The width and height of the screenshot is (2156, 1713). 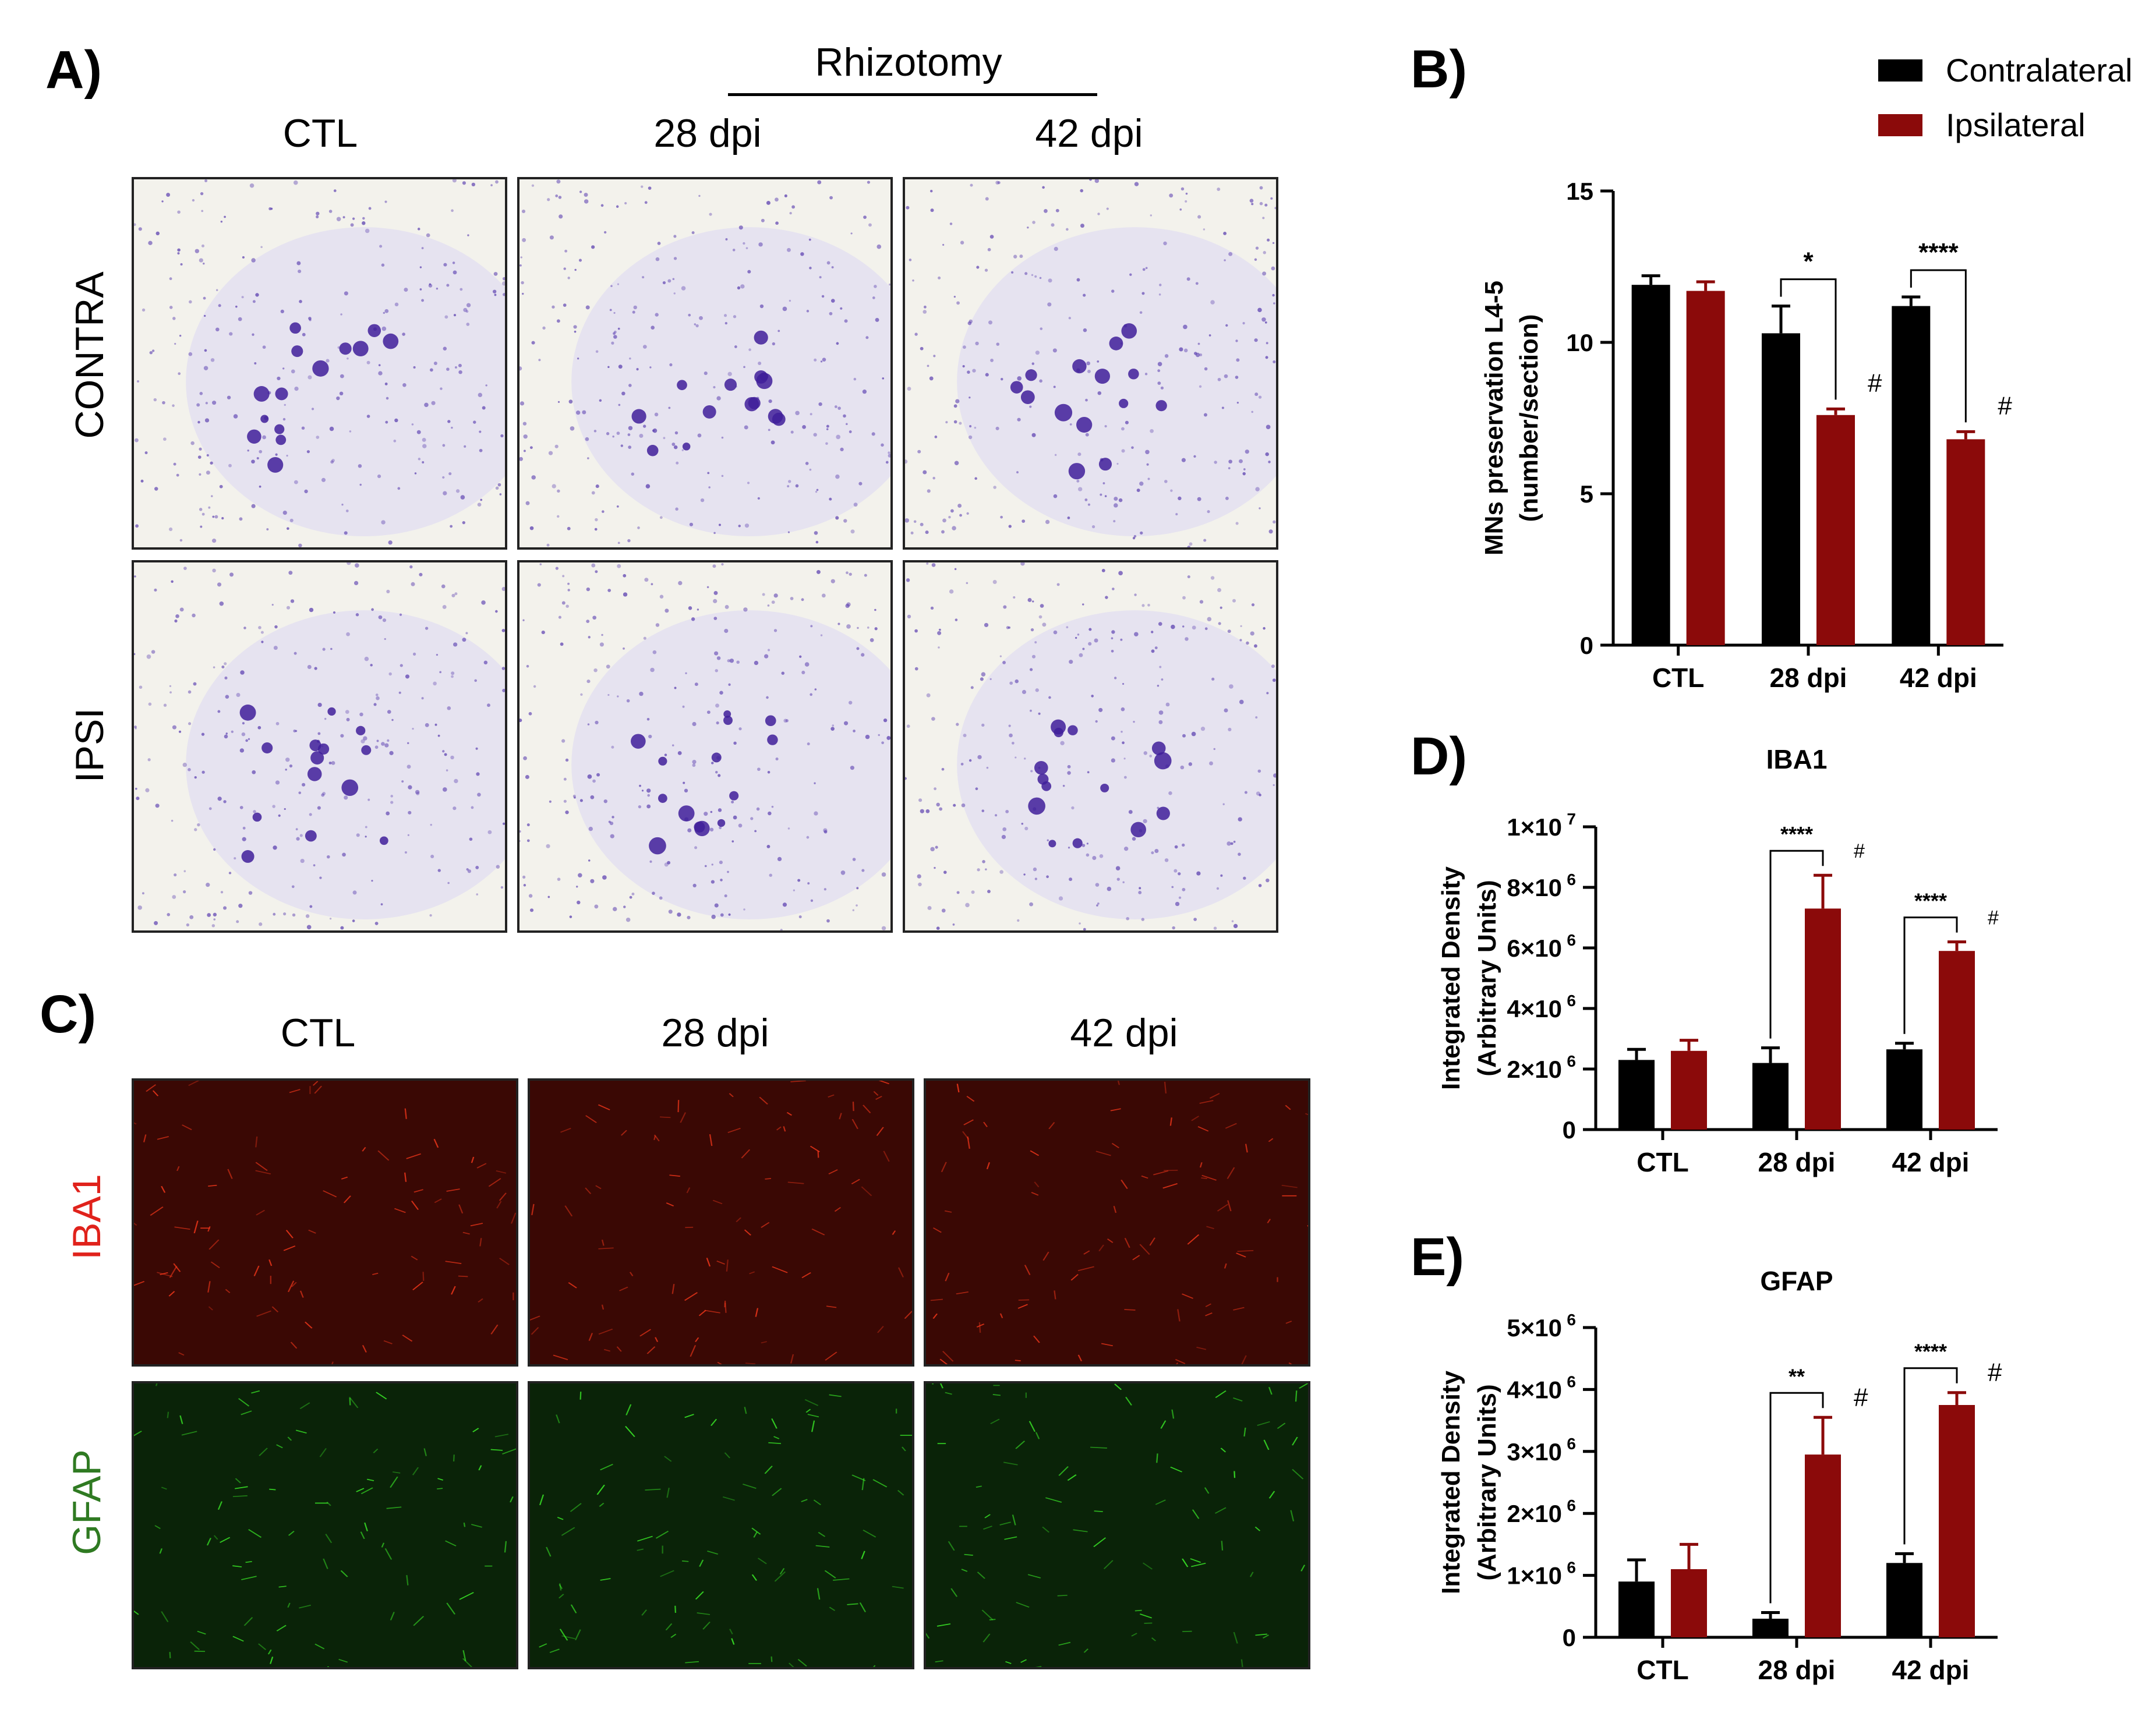 What do you see at coordinates (1586, 494) in the screenshot?
I see `y-tick-label: 5` at bounding box center [1586, 494].